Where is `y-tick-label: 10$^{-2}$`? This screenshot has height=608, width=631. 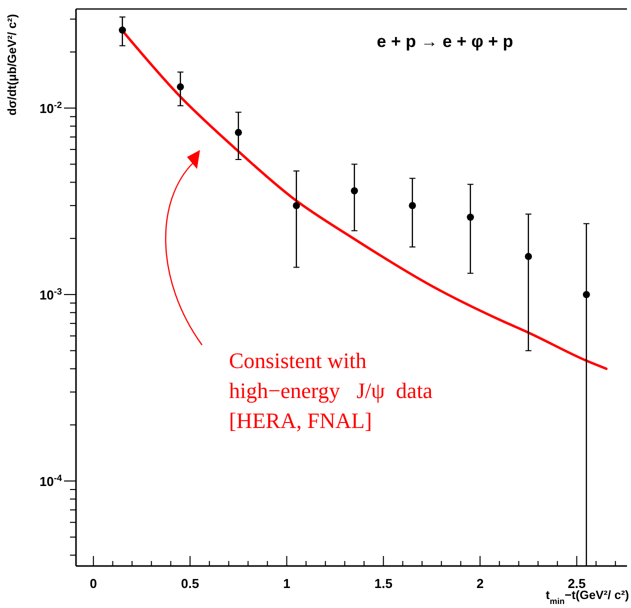
y-tick-label: 10$^{-2}$ is located at coordinates (50, 108).